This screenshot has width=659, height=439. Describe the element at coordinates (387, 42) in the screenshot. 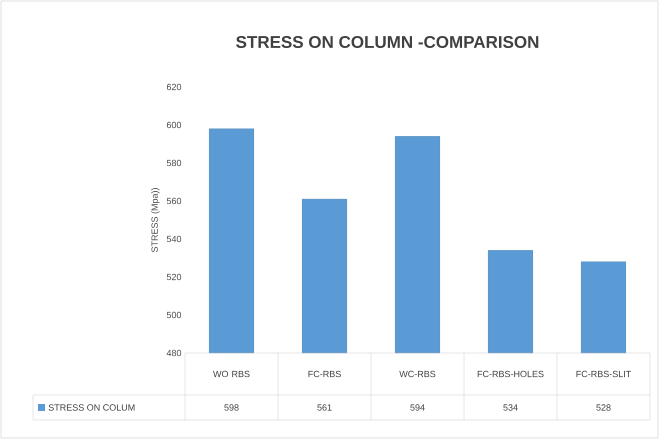

I see `chart-title: STRESS ON COLUMN -COMPARISON` at that location.